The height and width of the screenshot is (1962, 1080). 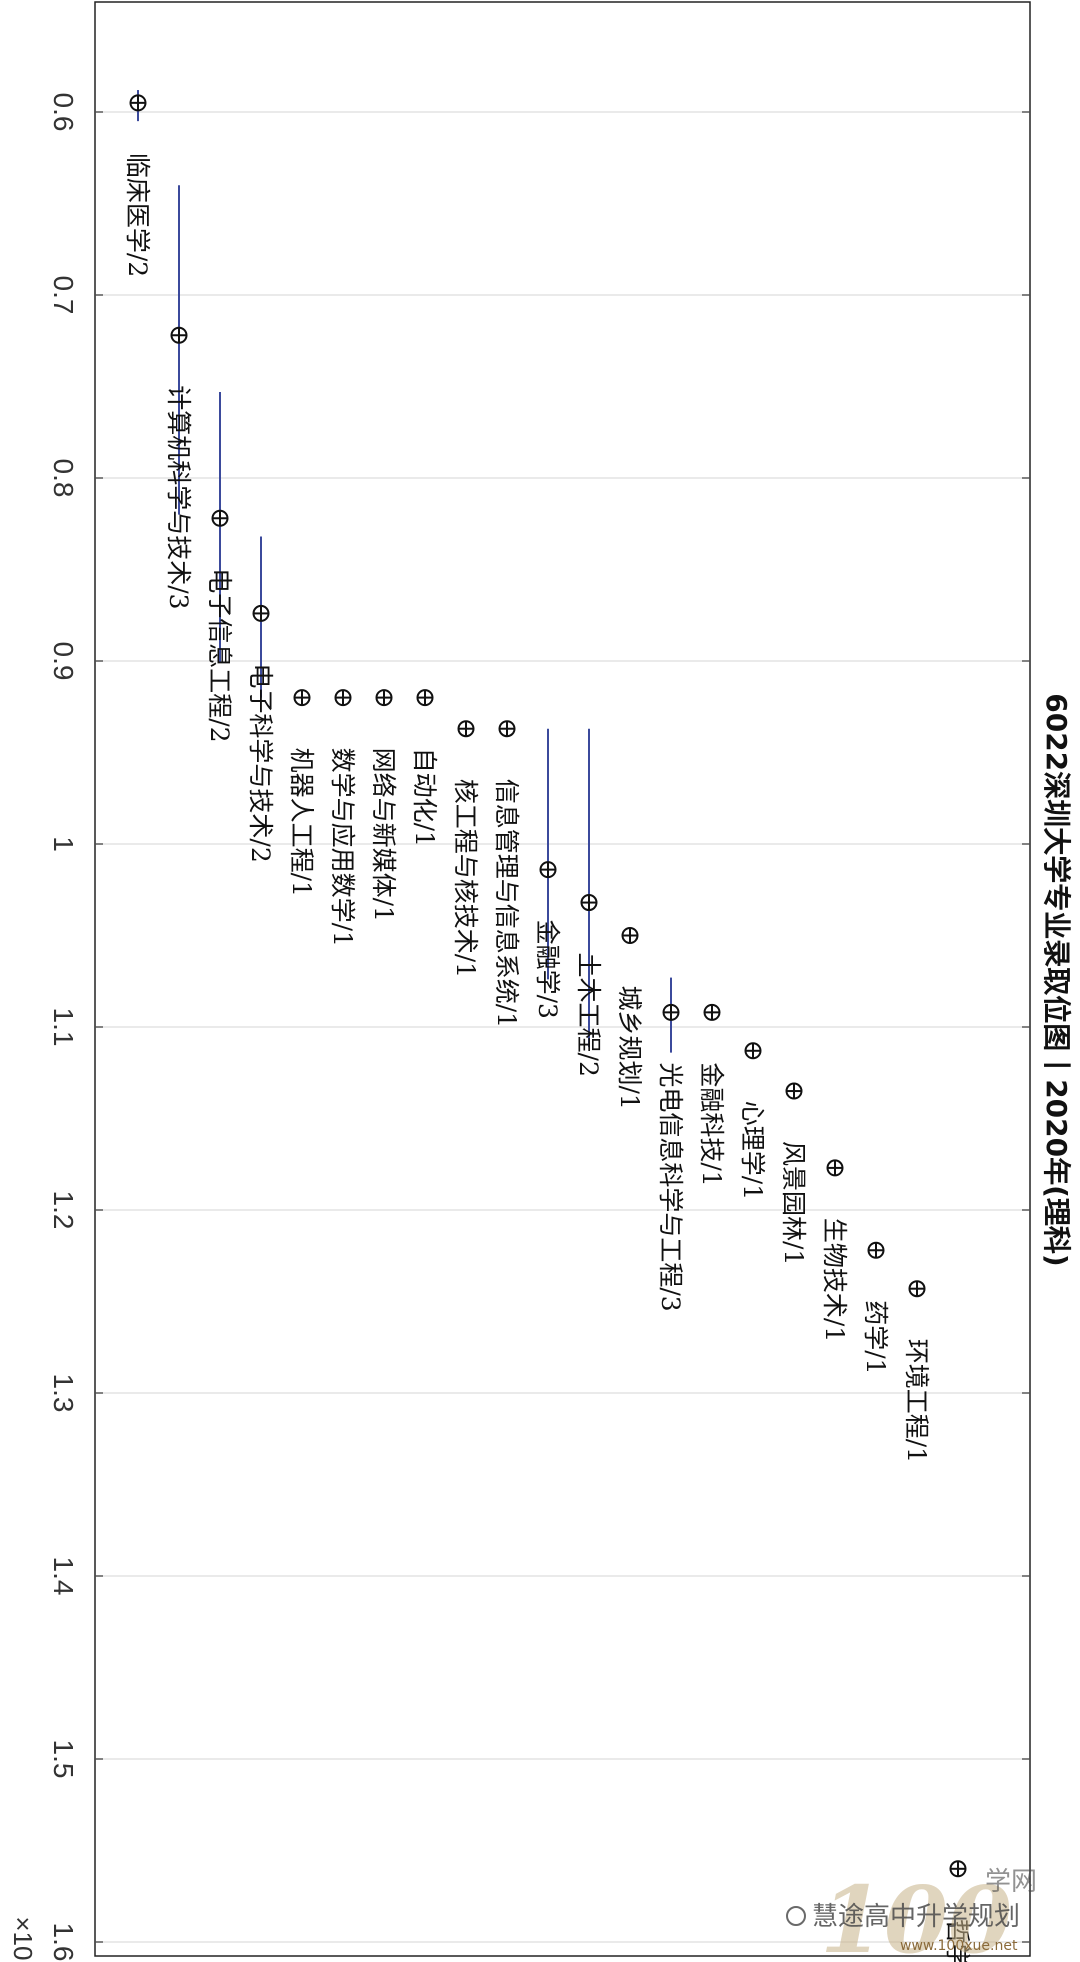 I want to click on tick-label: 1.1, so click(x=63, y=1027).